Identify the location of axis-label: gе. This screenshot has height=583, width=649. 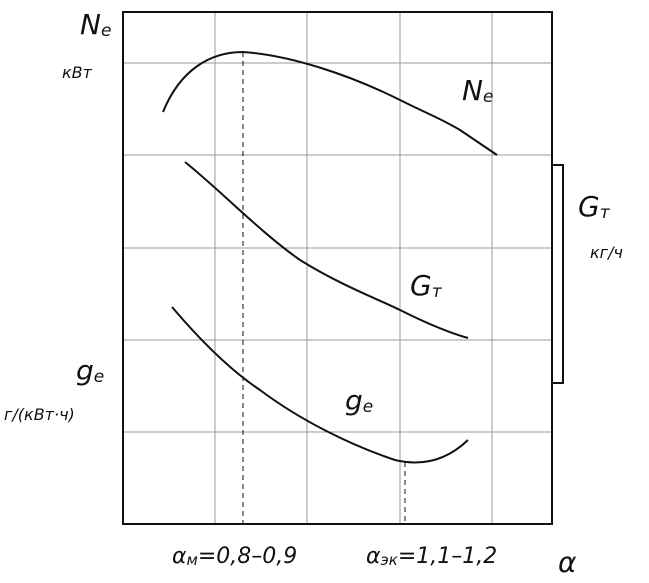
(90, 370).